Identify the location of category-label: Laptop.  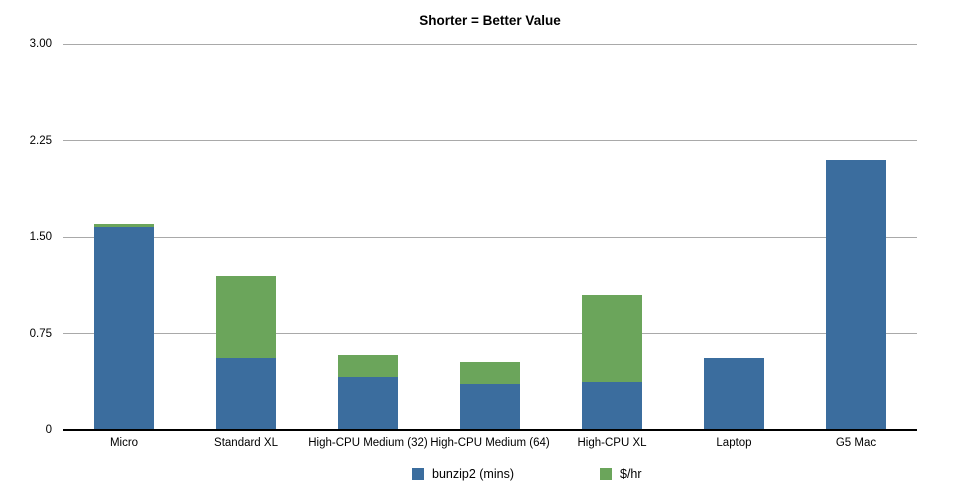
(734, 443).